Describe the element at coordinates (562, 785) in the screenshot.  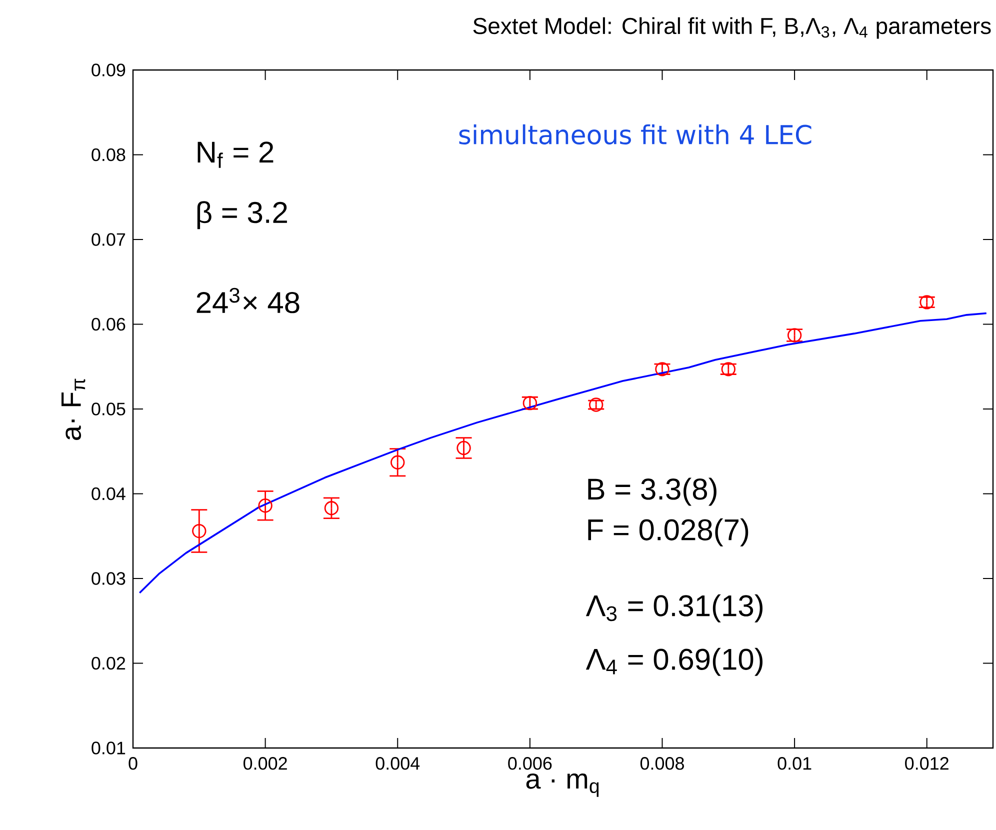
I see `x-axis-title: a · m$_{q}$` at that location.